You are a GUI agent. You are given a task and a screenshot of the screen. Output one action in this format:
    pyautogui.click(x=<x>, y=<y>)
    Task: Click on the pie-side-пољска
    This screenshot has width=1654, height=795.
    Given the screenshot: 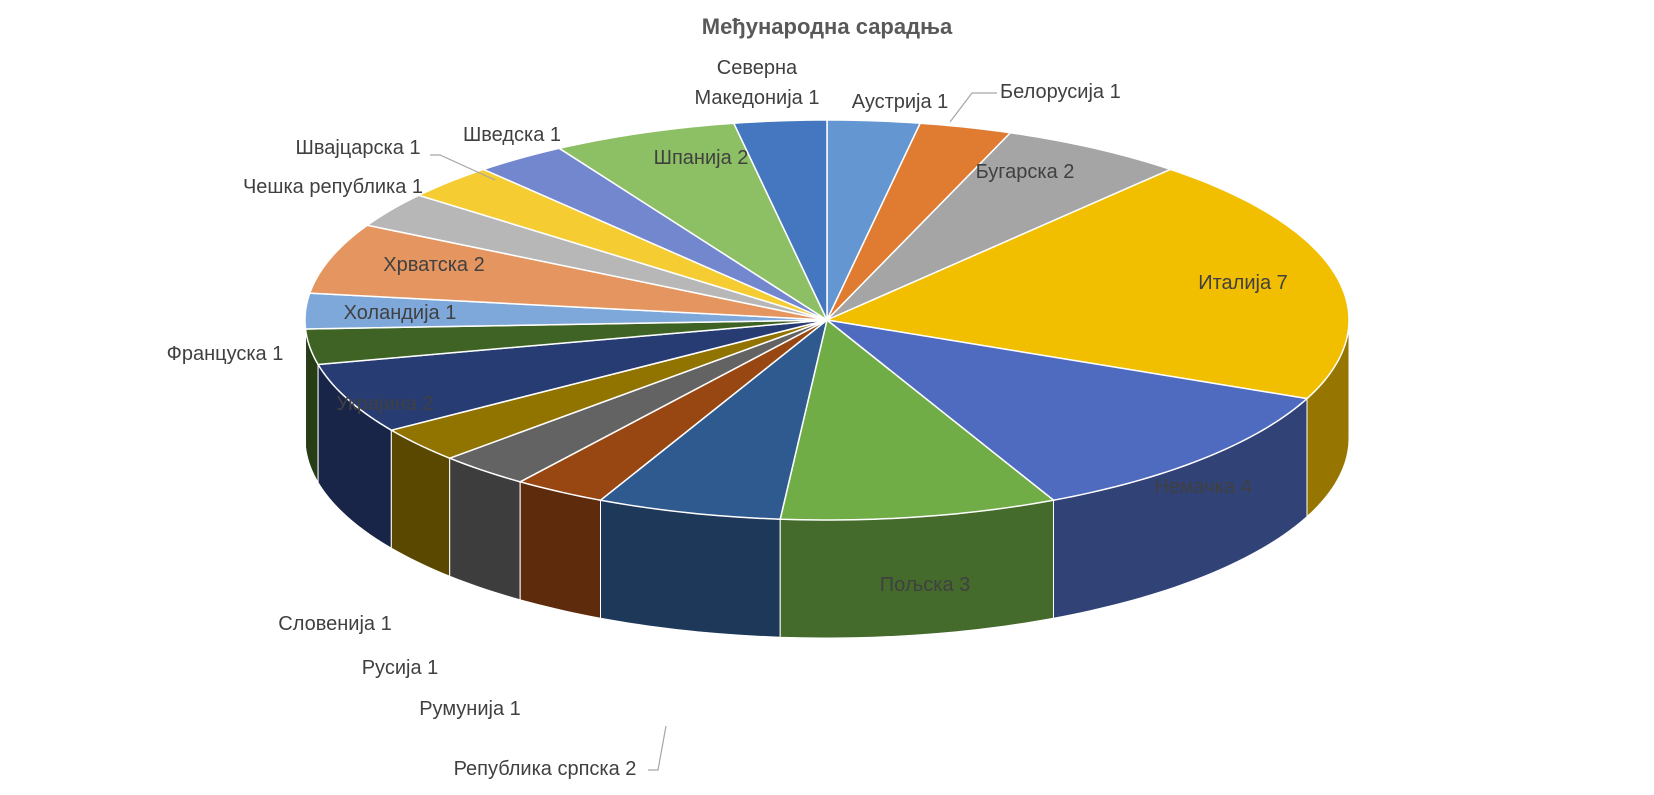 What is the action you would take?
    pyautogui.click(x=916, y=569)
    